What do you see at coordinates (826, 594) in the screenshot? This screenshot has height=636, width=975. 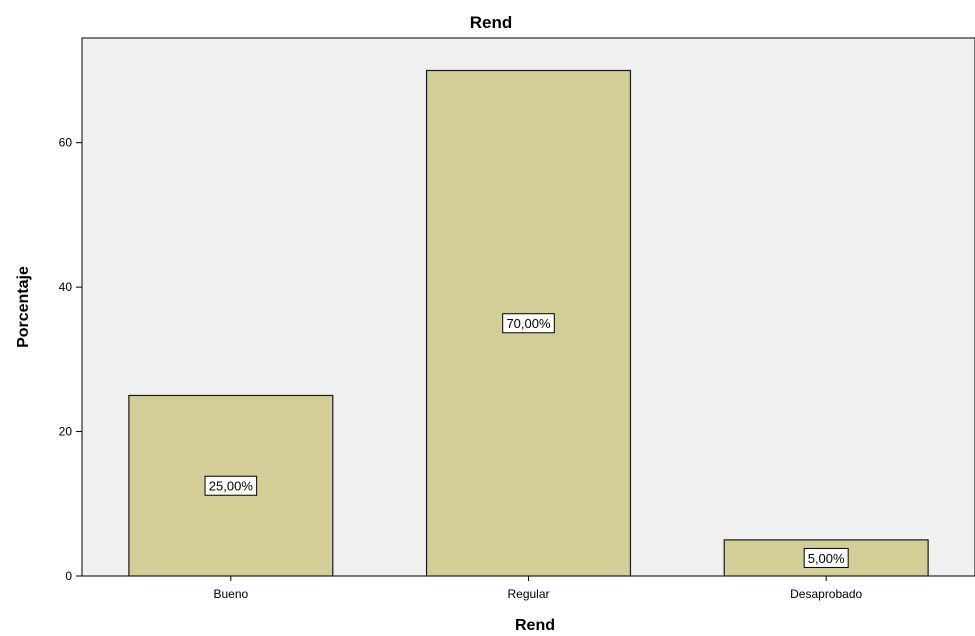 I see `x-tick-label: Desaprobado` at bounding box center [826, 594].